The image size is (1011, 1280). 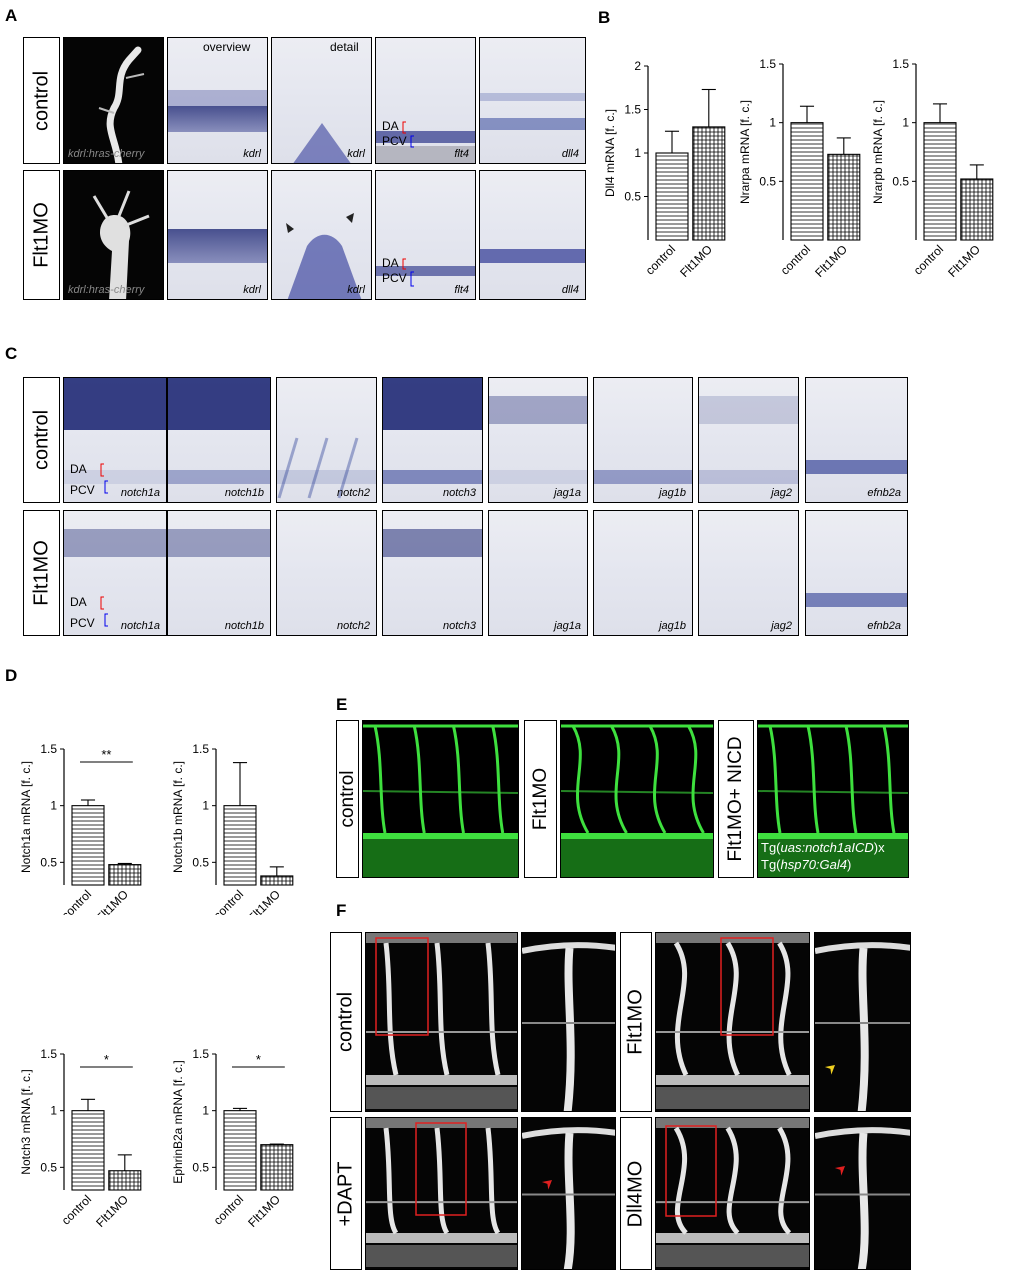 What do you see at coordinates (432, 440) in the screenshot?
I see `image-c-control-notch3: notch3` at bounding box center [432, 440].